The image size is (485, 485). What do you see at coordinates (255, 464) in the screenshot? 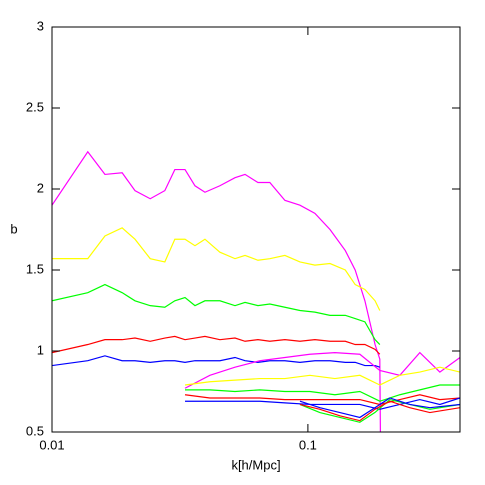
I see `x-axis-label: k[h/Mpc]` at bounding box center [255, 464].